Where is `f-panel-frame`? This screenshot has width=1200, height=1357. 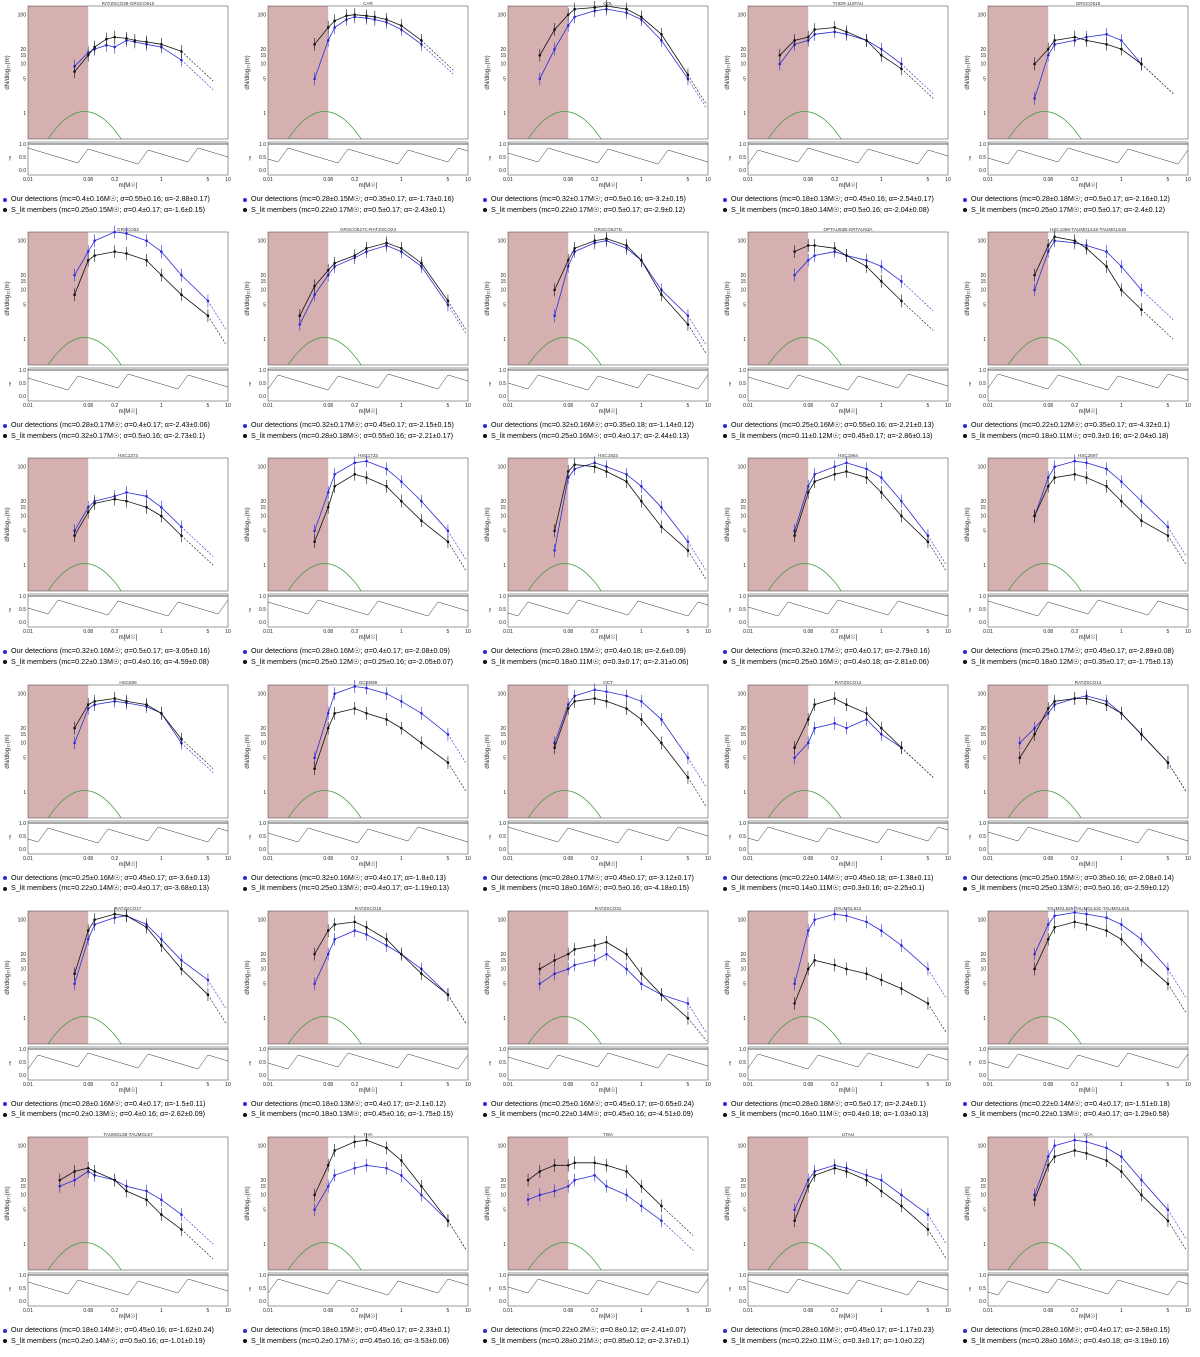 f-panel-frame is located at coordinates (368, 384).